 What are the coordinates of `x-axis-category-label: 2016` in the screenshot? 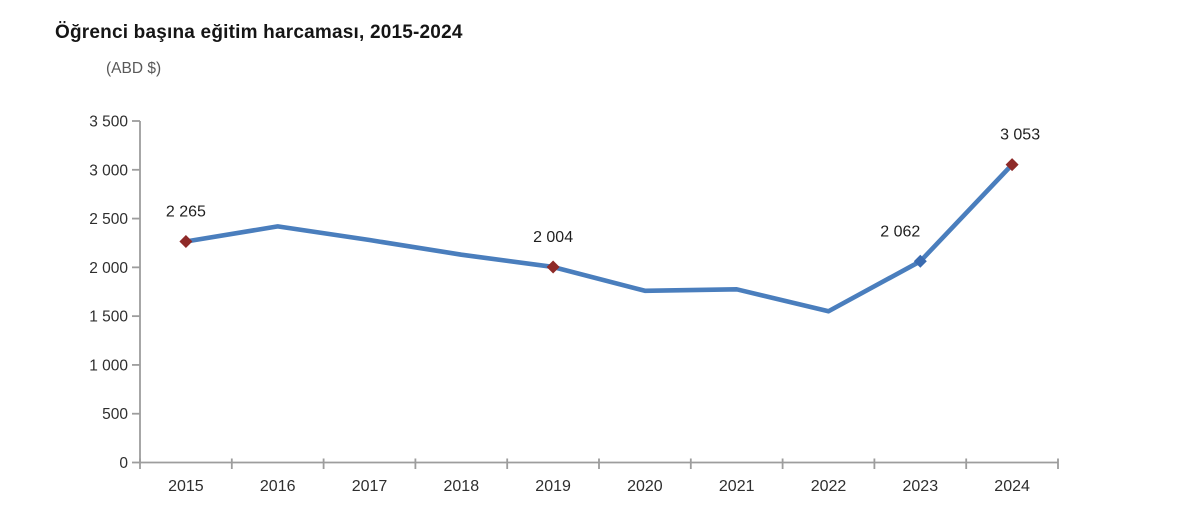 It's located at (278, 486).